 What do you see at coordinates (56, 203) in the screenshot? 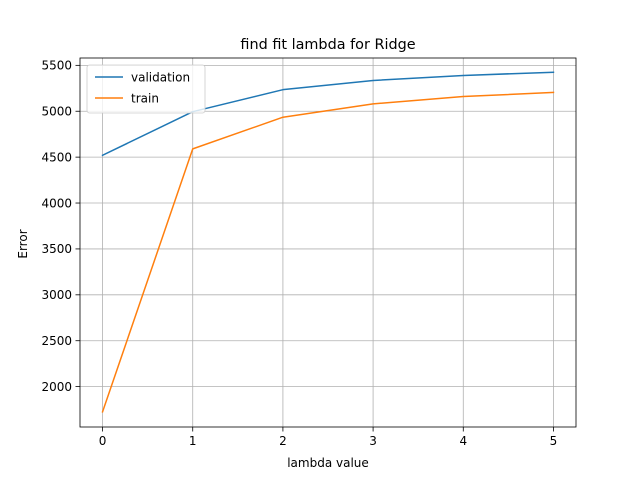
I see `y-tick-label: 4000` at bounding box center [56, 203].